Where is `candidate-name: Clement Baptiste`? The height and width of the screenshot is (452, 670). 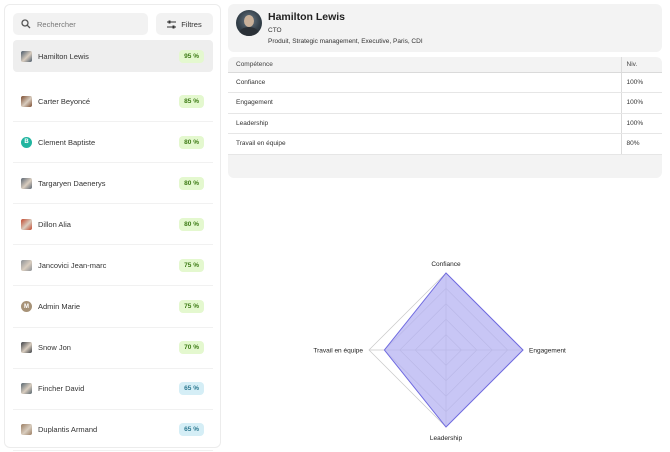
candidate-name: Clement Baptiste is located at coordinates (67, 142).